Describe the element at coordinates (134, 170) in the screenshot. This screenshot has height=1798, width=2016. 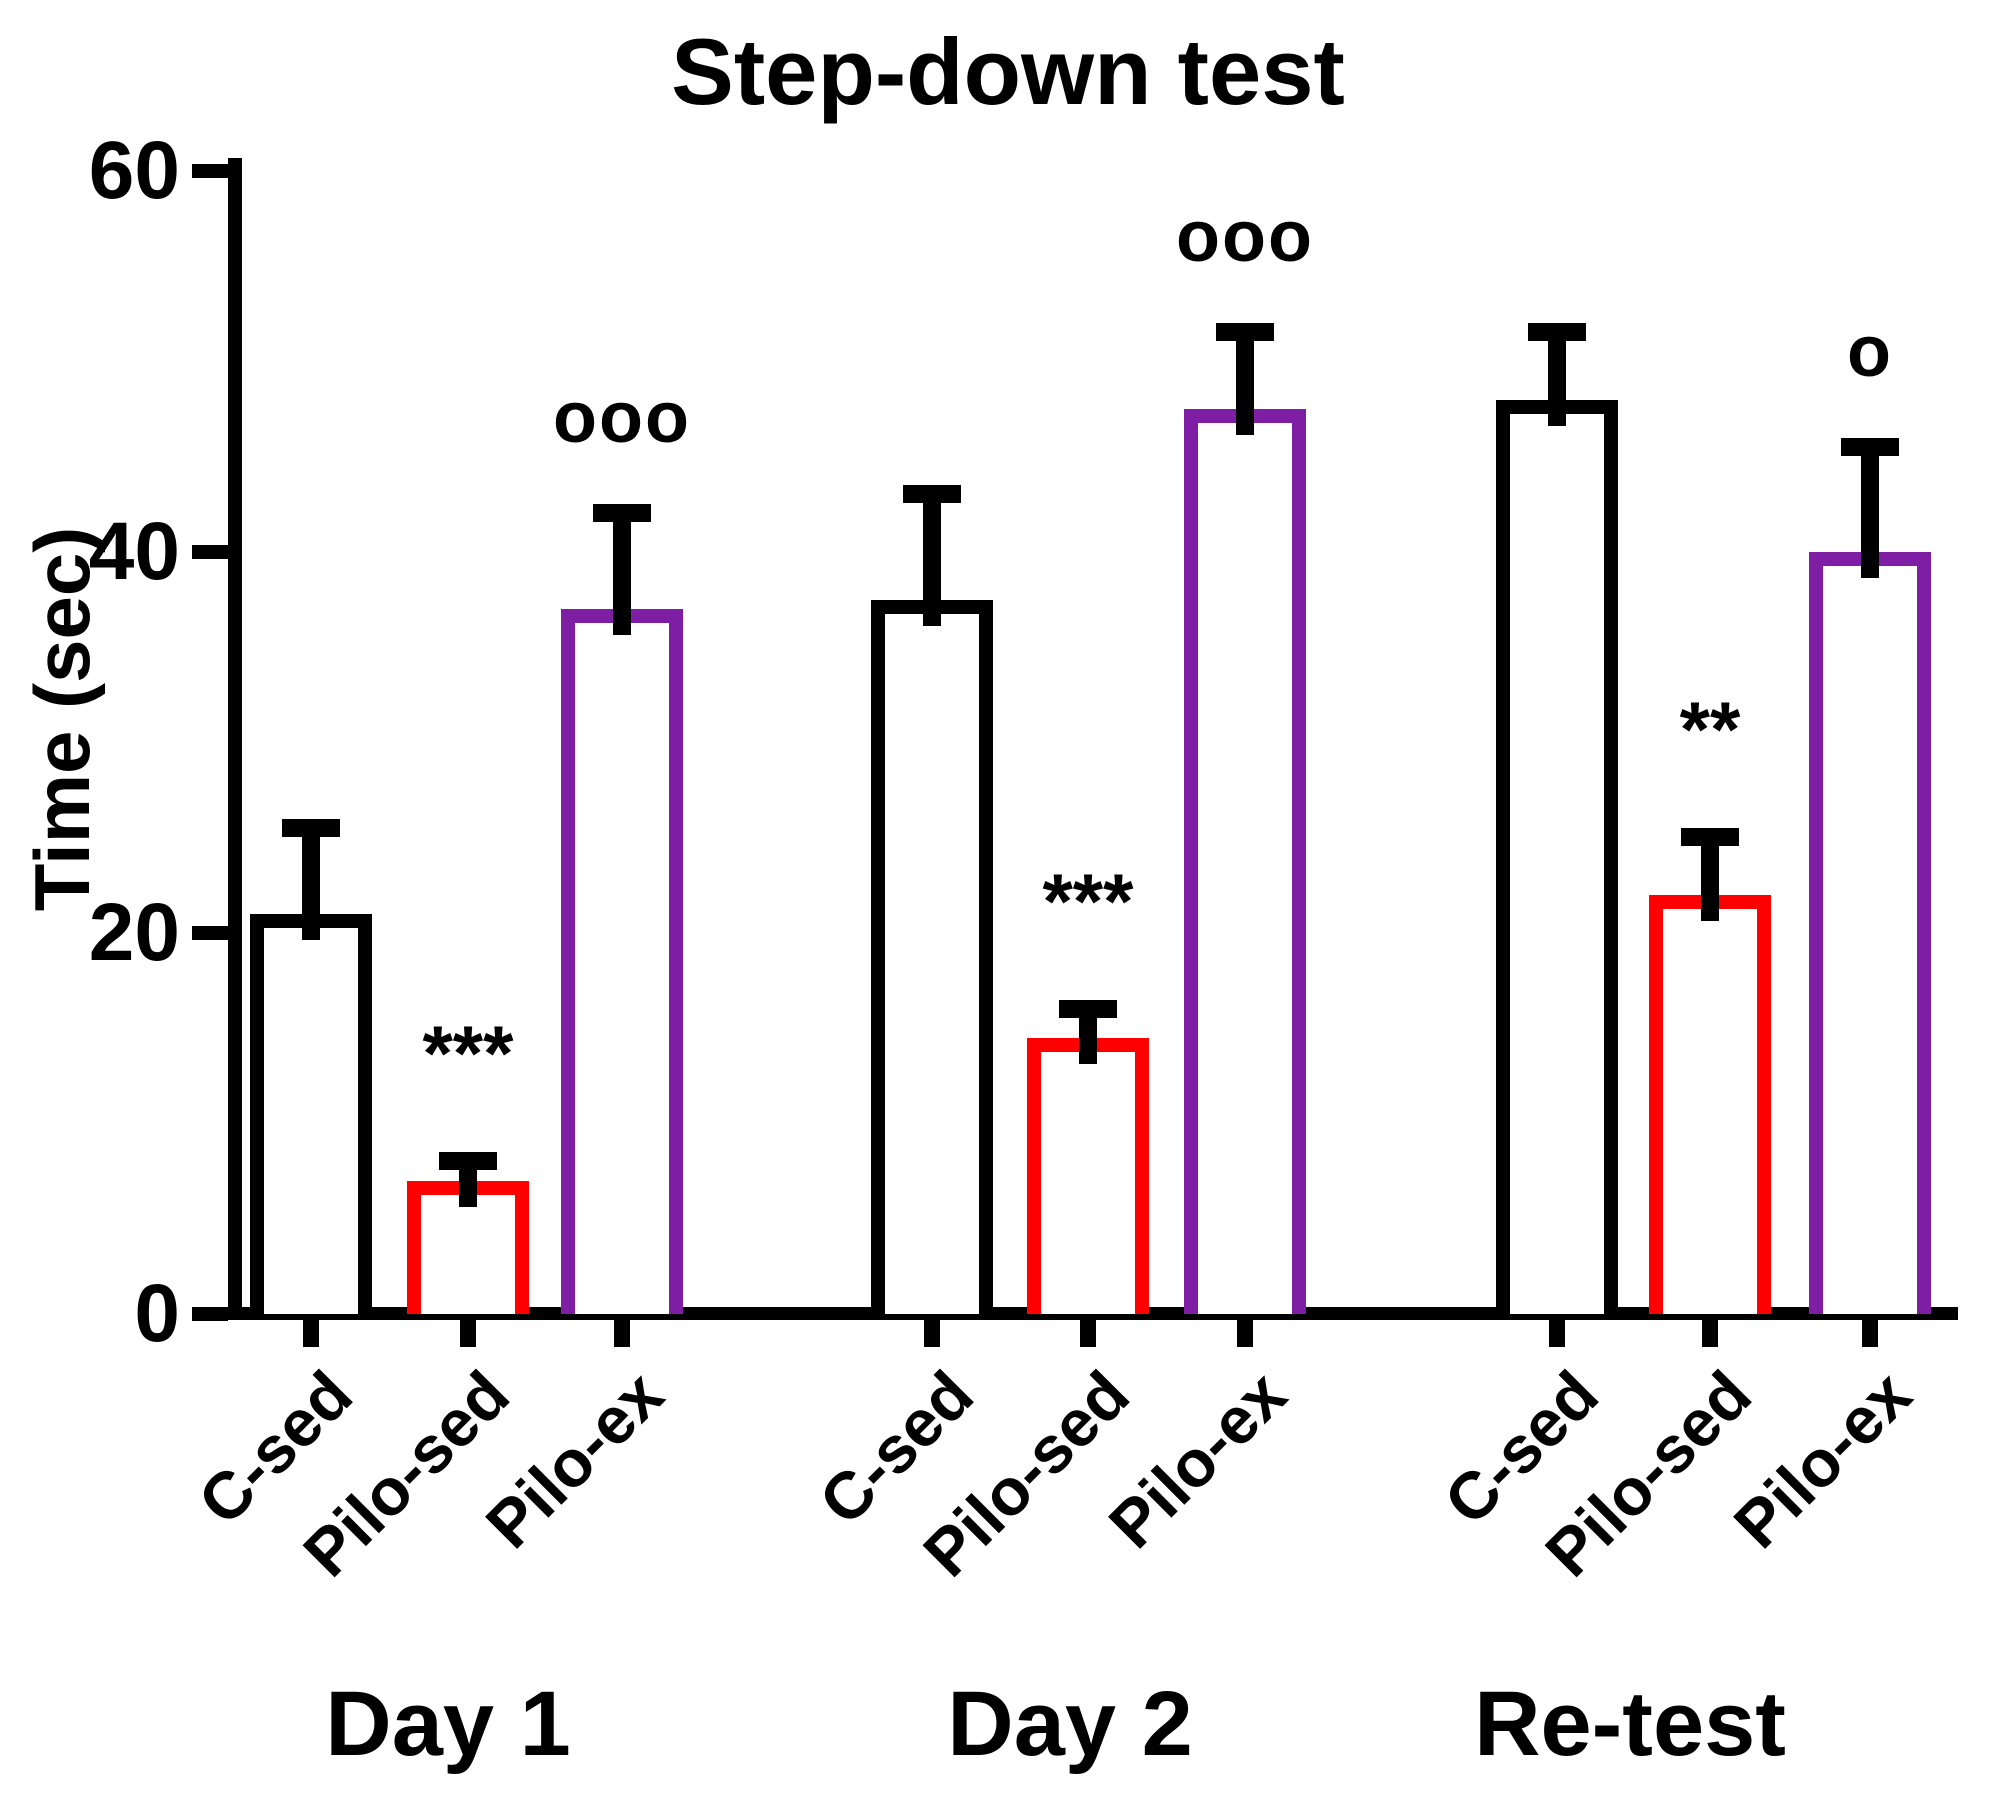
I see `y-tick-label: 60` at that location.